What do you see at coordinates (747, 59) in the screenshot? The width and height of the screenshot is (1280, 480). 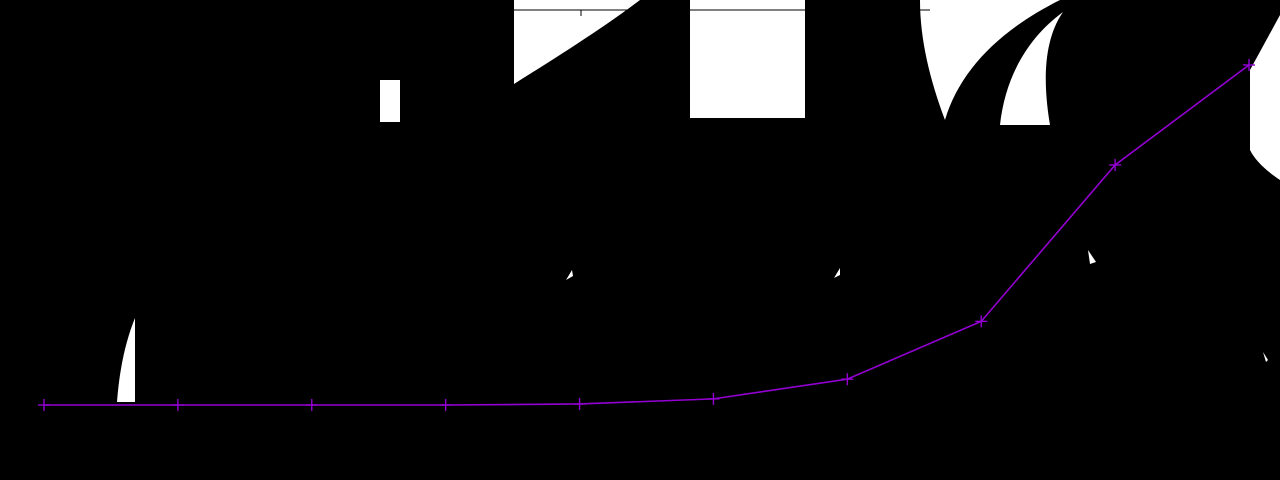 I see `artifact-top-band-right` at bounding box center [747, 59].